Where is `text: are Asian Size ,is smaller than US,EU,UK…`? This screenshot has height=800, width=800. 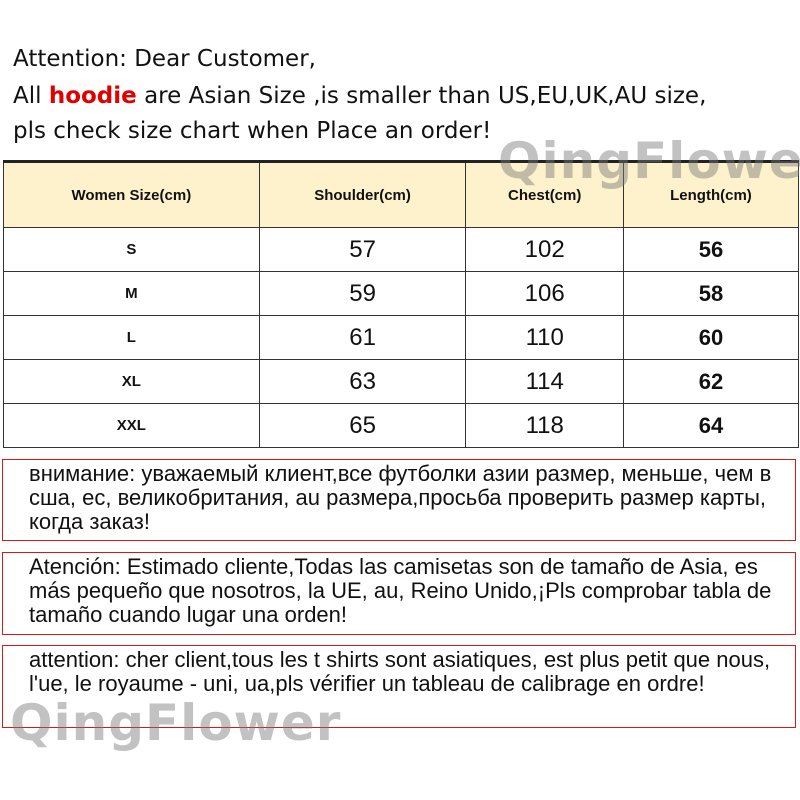 text: are Asian Size ,is smaller than US,EU,UK… is located at coordinates (421, 96).